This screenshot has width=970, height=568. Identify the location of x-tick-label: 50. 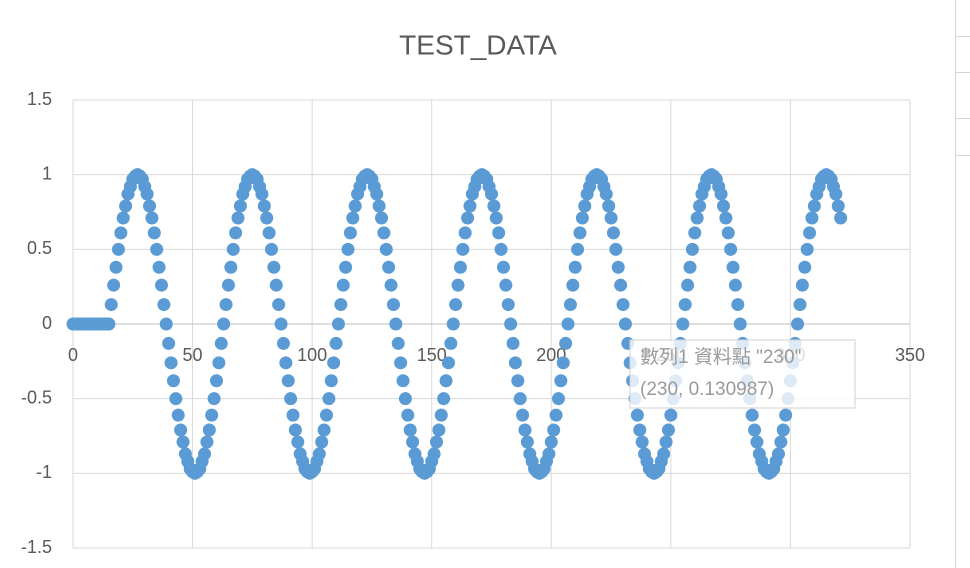
(193, 355).